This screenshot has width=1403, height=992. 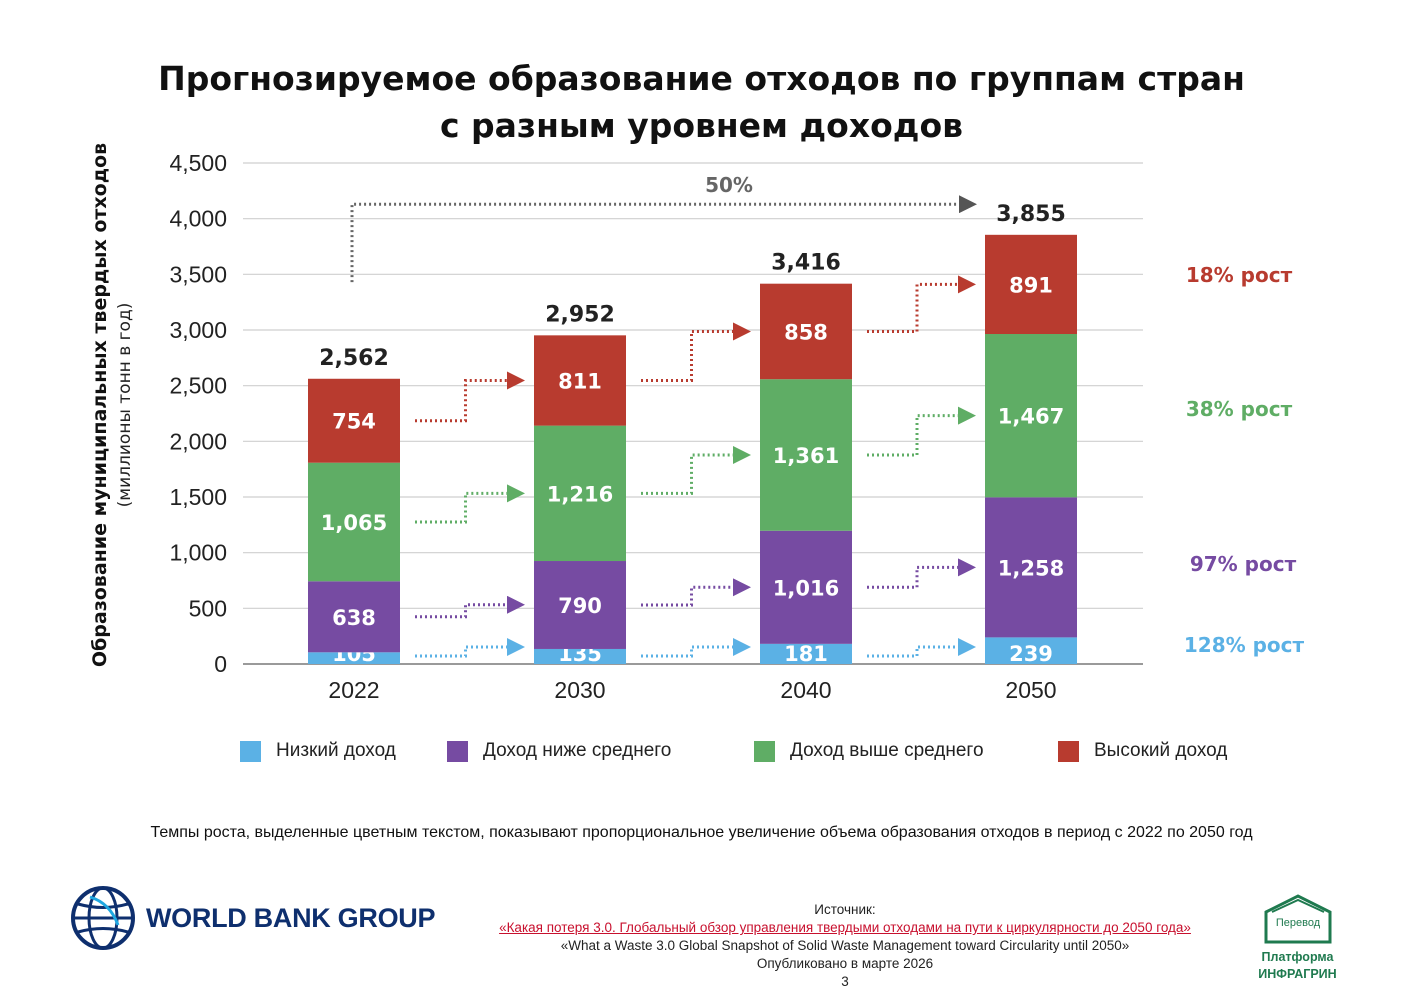 I want to click on legend-item-high-income: Высокий доход, so click(x=1142, y=751).